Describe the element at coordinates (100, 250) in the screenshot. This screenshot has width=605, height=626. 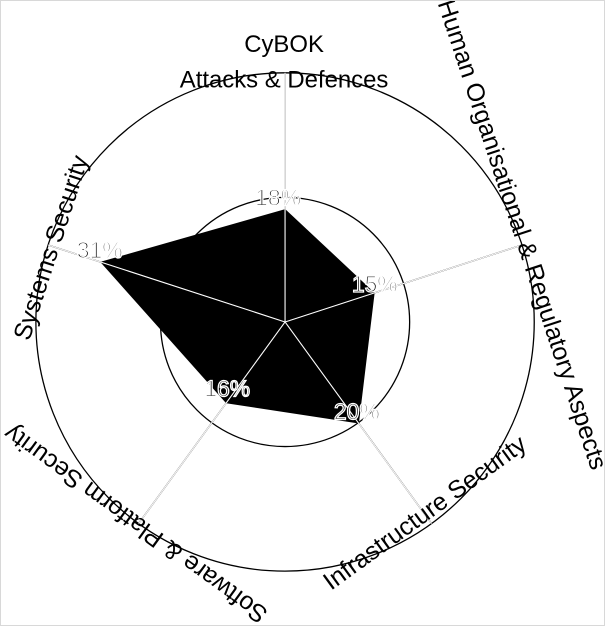
I see `value-label-systems-security: 31%` at that location.